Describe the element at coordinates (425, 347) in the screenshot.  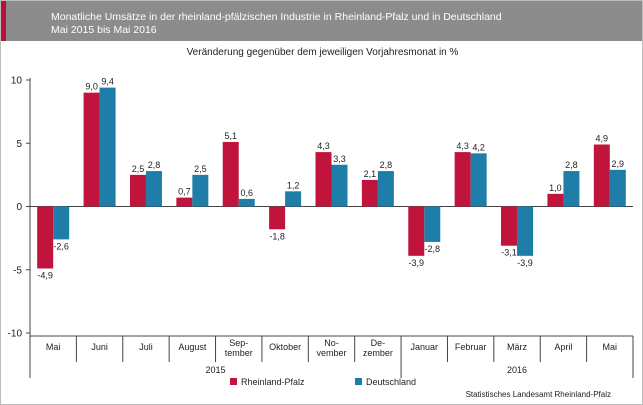
I see `x-tick-label: Januar` at that location.